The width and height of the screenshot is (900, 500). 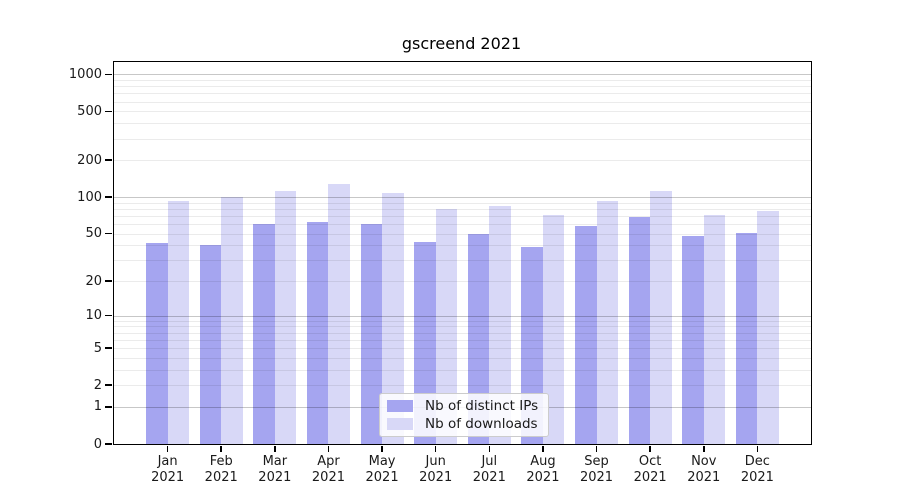 What do you see at coordinates (714, 329) in the screenshot?
I see `bar-nov-downloads` at bounding box center [714, 329].